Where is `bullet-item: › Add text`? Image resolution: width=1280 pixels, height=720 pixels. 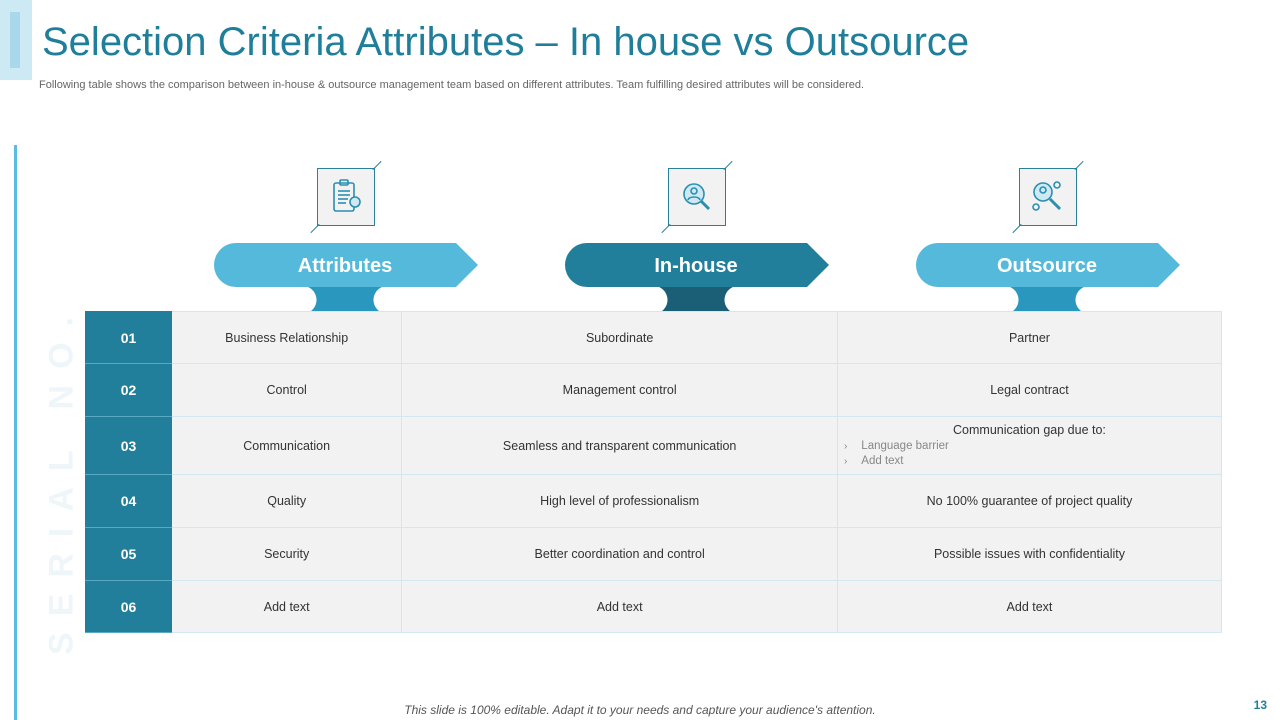 bullet-item: › Add text is located at coordinates (1029, 461).